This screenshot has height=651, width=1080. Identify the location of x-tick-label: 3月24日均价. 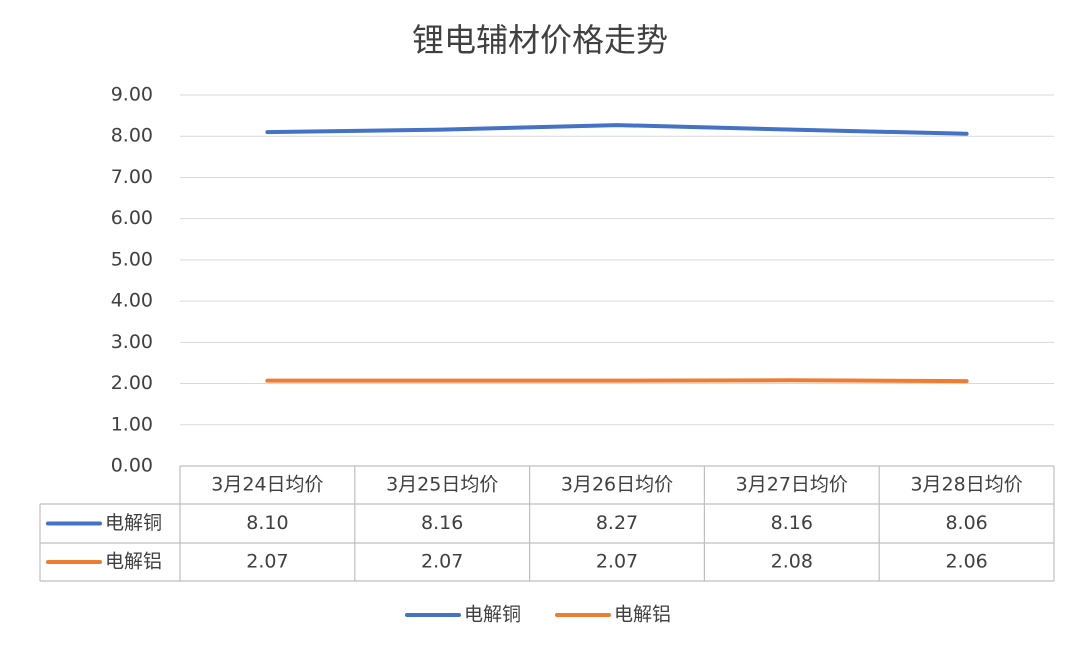
(267, 485).